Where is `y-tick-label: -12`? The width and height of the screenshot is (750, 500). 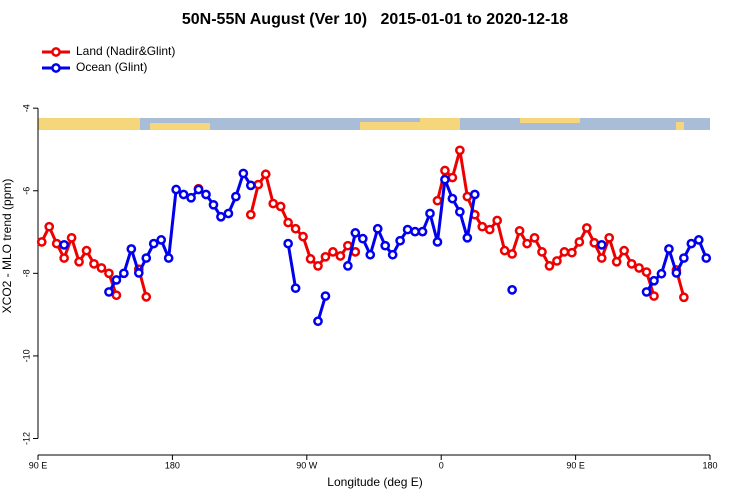
y-tick-label: -12 is located at coordinates (26, 438).